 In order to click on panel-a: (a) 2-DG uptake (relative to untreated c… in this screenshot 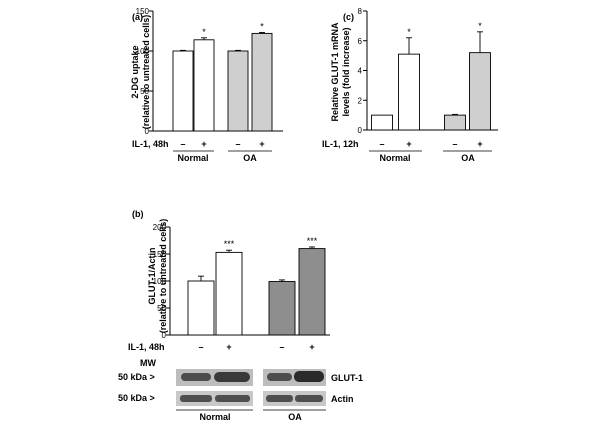, I will do `click(206, 85)`.